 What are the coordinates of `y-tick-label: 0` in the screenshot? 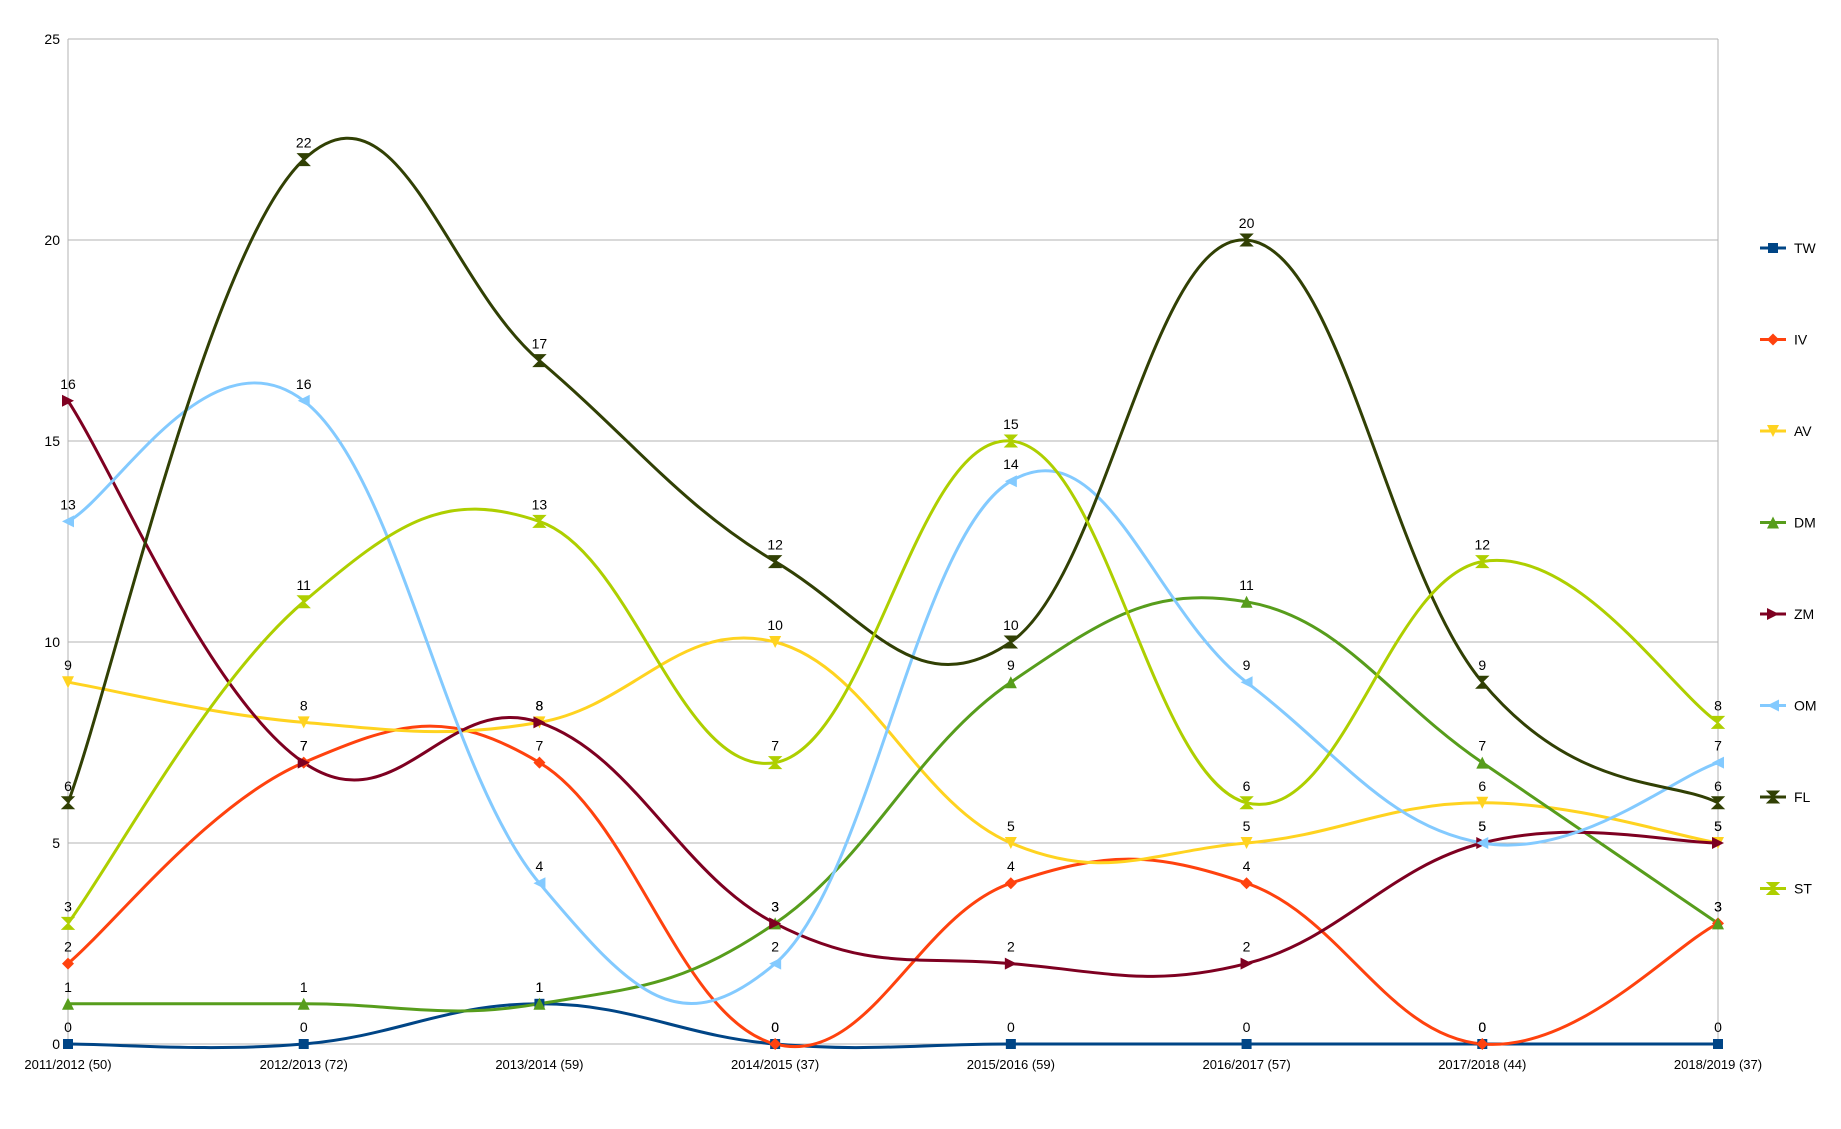 It's located at (56, 1044).